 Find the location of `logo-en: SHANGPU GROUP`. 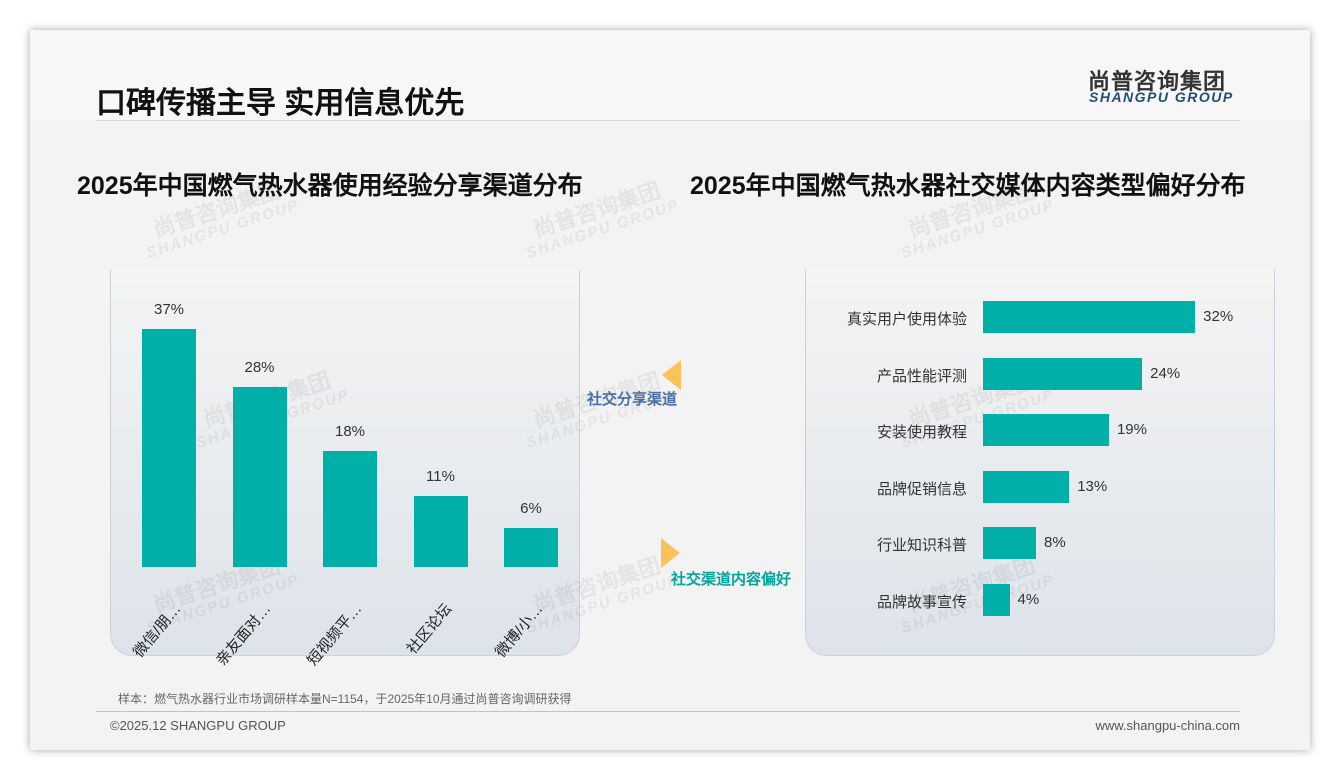

logo-en: SHANGPU GROUP is located at coordinates (1161, 97).